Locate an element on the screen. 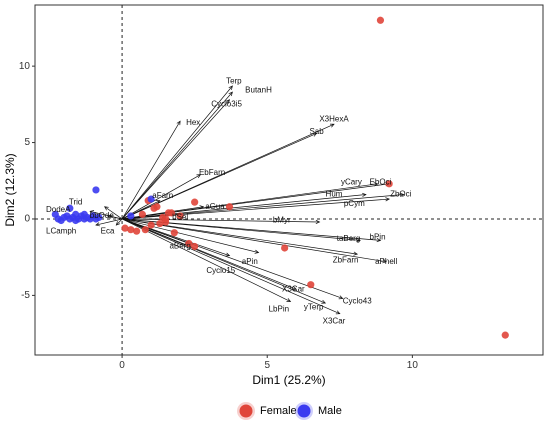  x-axis-title: Dim1 (25.2%) is located at coordinates (288, 380).